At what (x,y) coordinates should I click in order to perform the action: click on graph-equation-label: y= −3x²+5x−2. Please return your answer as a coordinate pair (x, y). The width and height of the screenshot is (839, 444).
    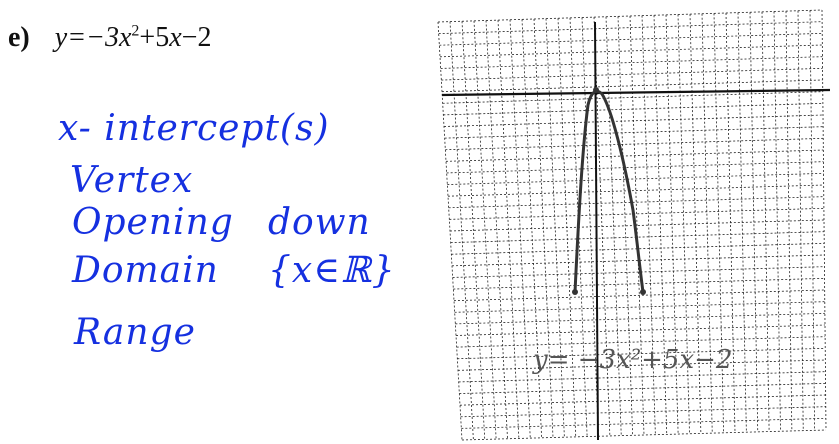
    Looking at the image, I should click on (632, 360).